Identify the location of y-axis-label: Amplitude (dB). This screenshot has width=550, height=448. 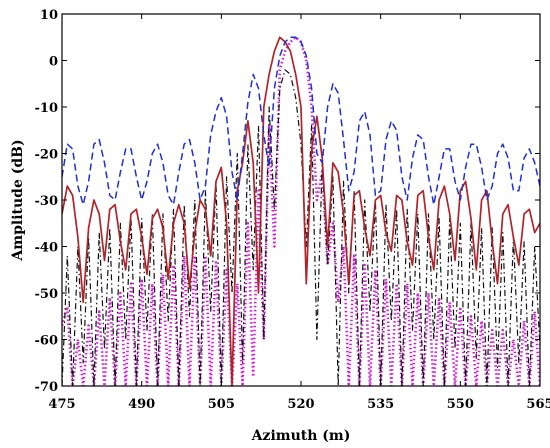
(18, 200).